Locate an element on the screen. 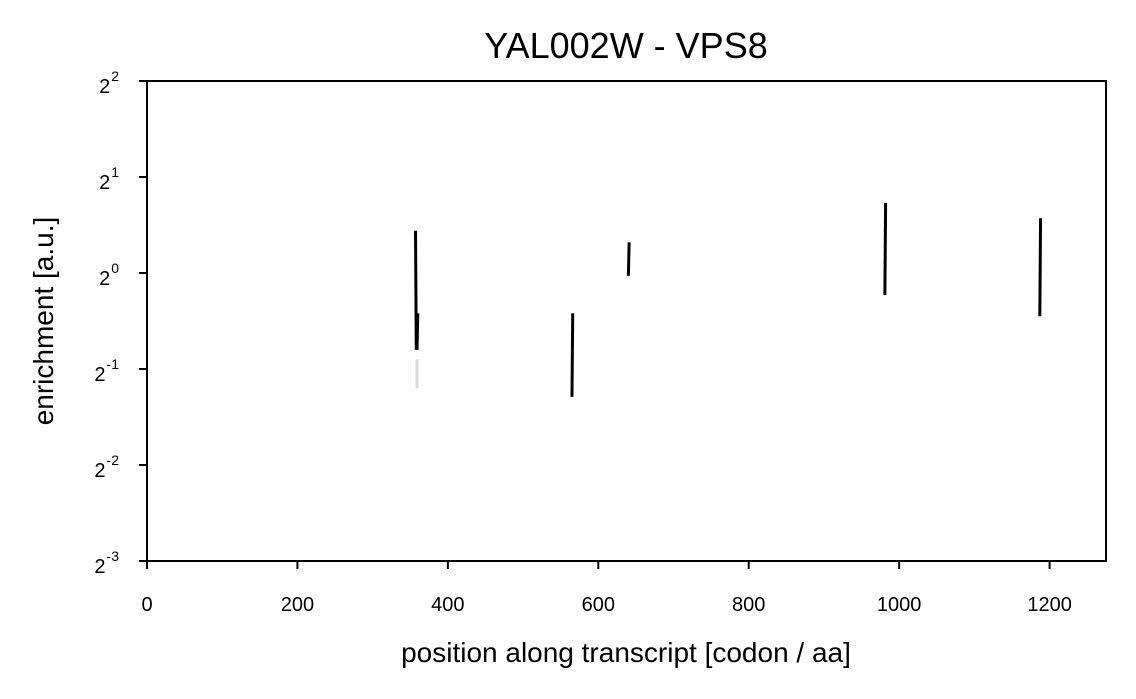 The image size is (1136, 699). x-tick-label: 400 is located at coordinates (447, 605).